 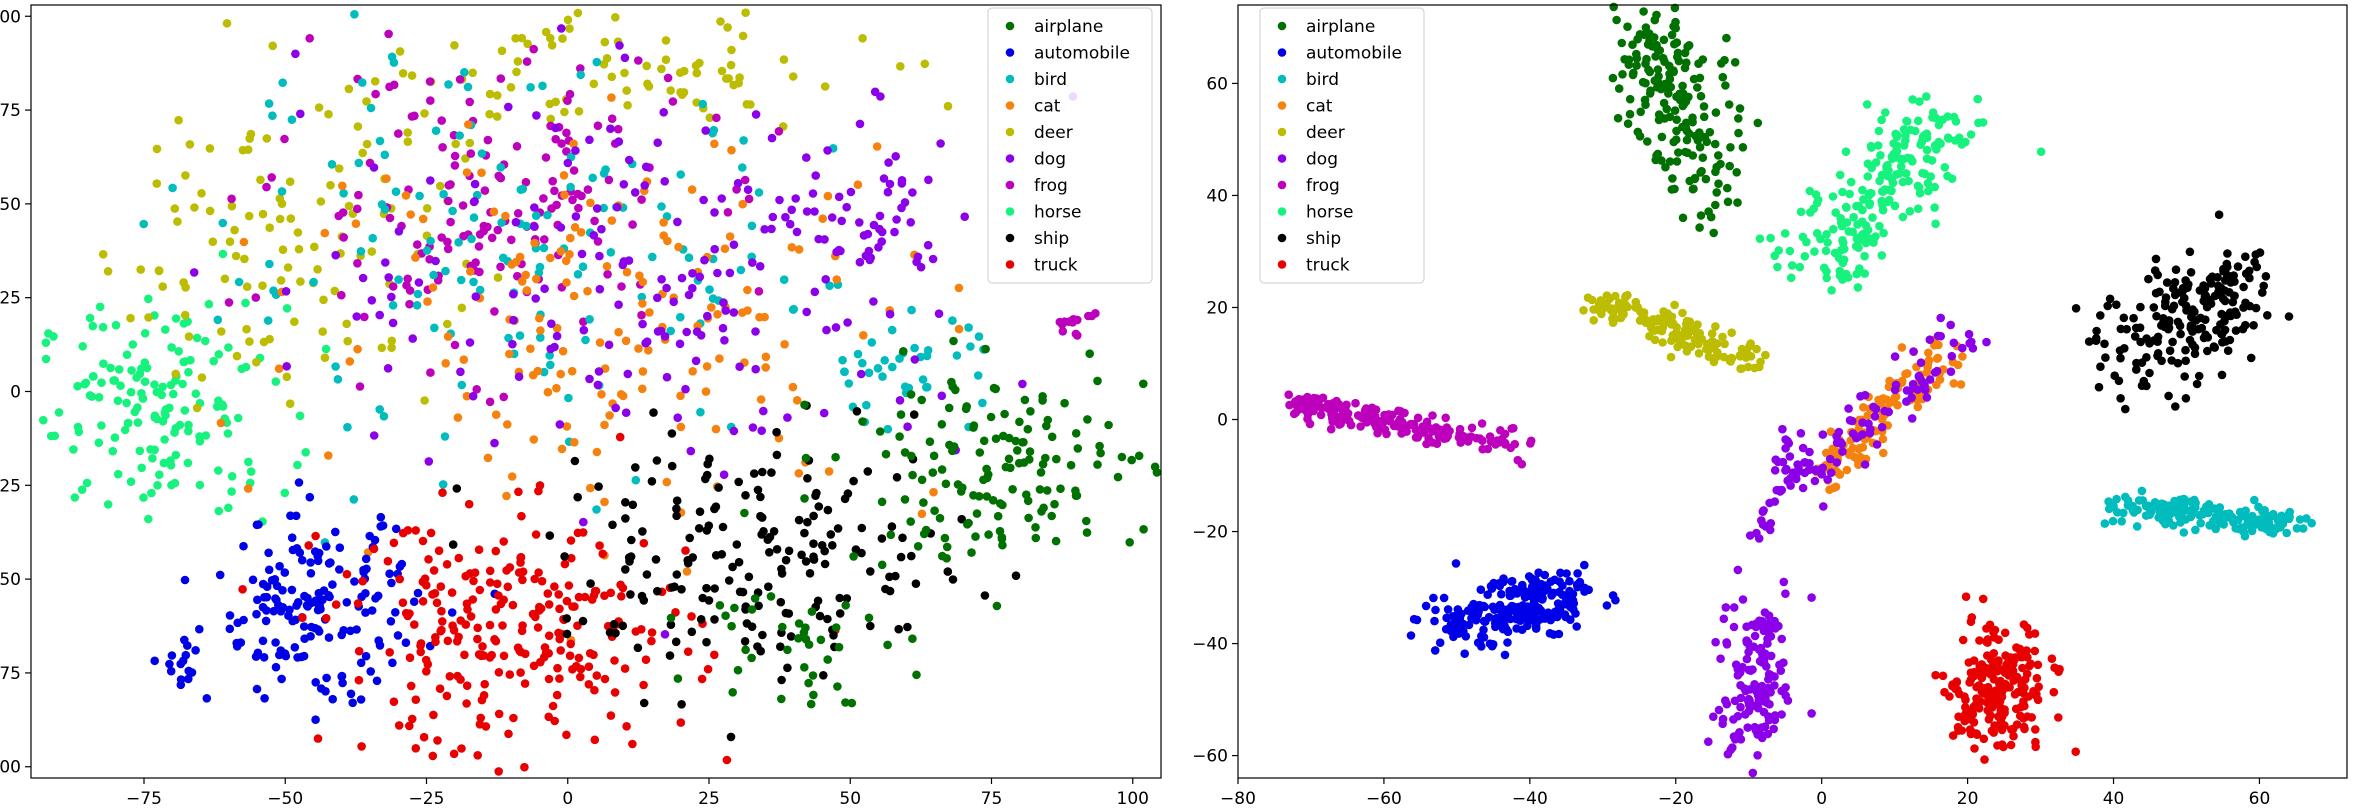 What do you see at coordinates (1010, 264) in the screenshot?
I see `legend-marker-truck` at bounding box center [1010, 264].